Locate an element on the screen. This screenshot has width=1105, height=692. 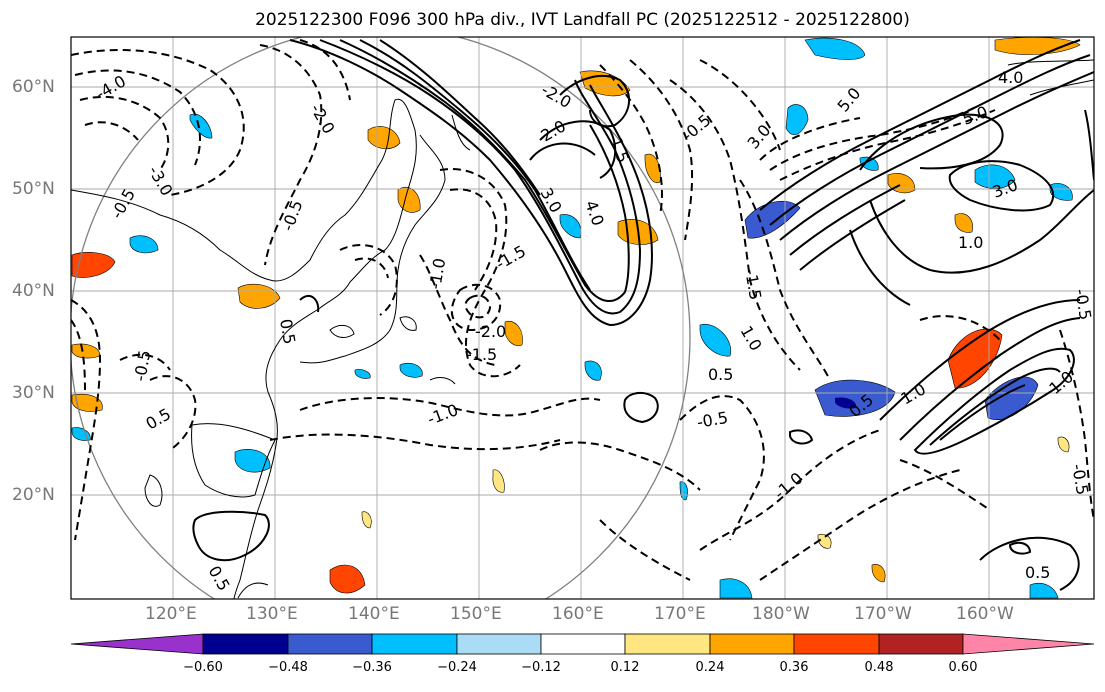
contour-label: -2.0 is located at coordinates (490, 331).